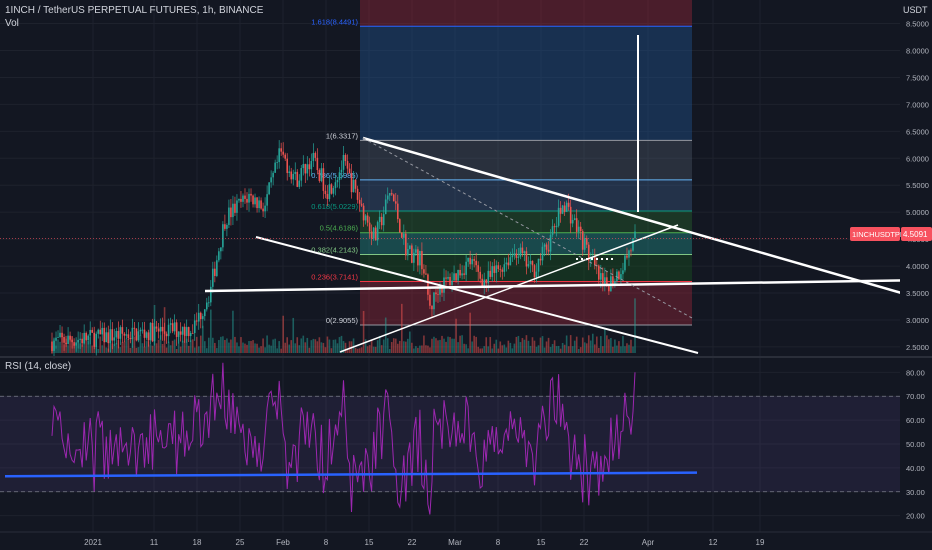 The width and height of the screenshot is (932, 550). I want to click on price-tick-label: 8.0000, so click(917, 51).